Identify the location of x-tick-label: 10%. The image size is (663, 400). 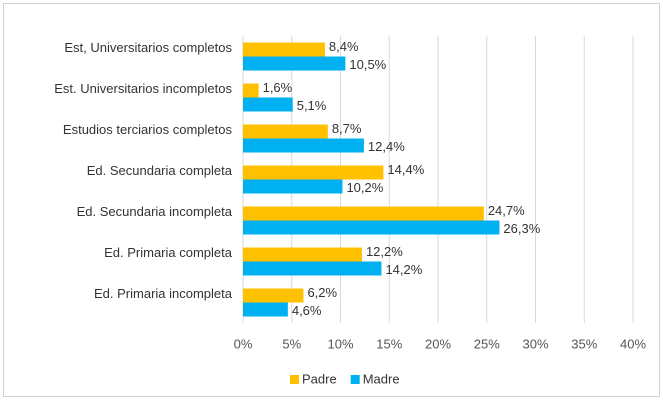
(340, 343).